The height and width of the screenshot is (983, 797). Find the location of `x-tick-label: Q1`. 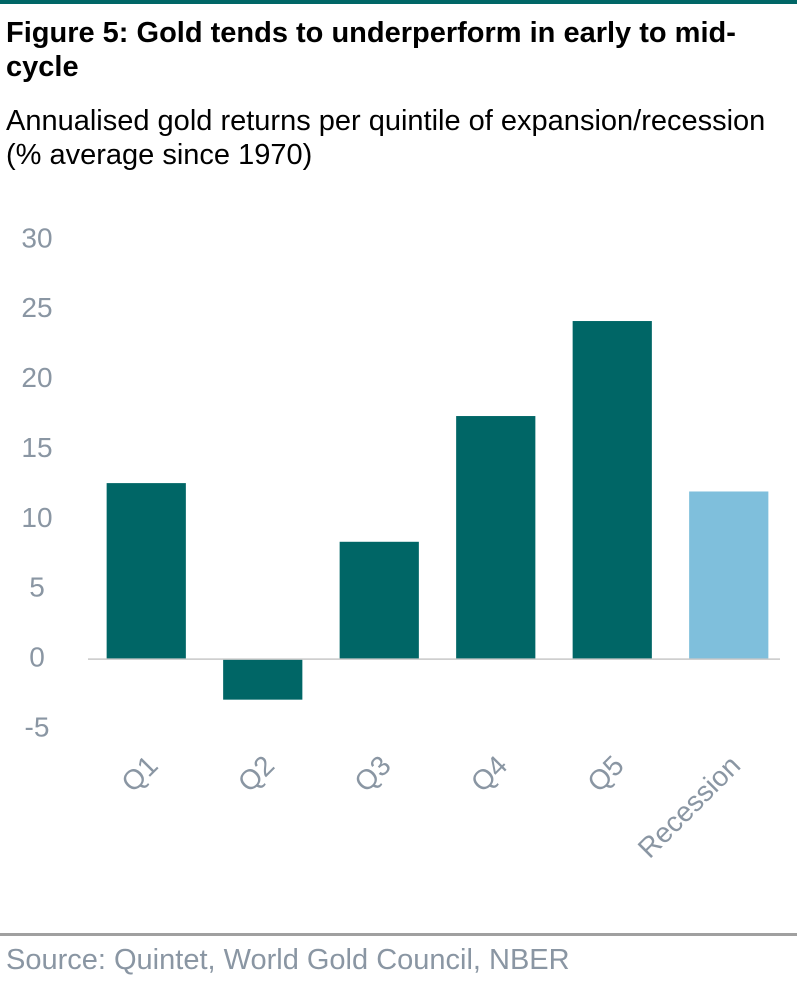

x-tick-label: Q1 is located at coordinates (139, 774).